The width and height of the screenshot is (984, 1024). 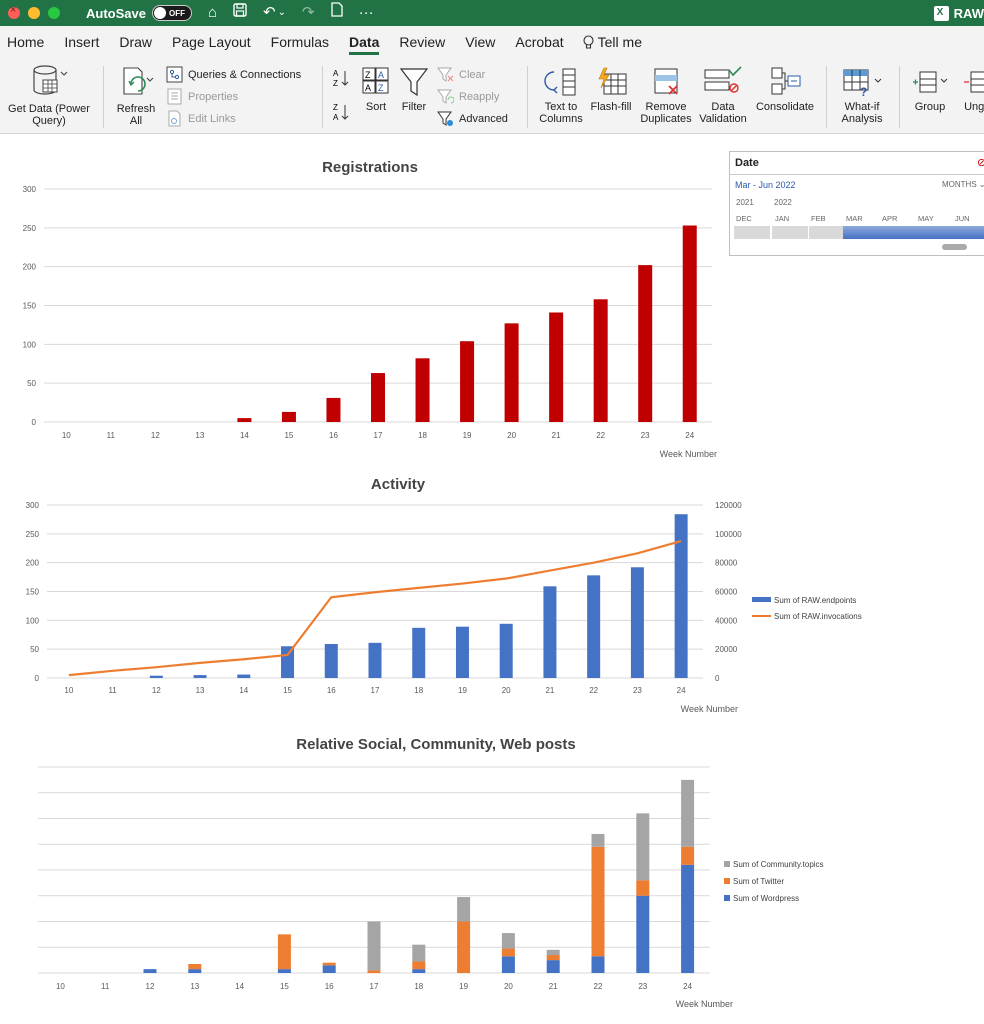 What do you see at coordinates (300, 42) in the screenshot?
I see `tab-formulas: Formulas` at bounding box center [300, 42].